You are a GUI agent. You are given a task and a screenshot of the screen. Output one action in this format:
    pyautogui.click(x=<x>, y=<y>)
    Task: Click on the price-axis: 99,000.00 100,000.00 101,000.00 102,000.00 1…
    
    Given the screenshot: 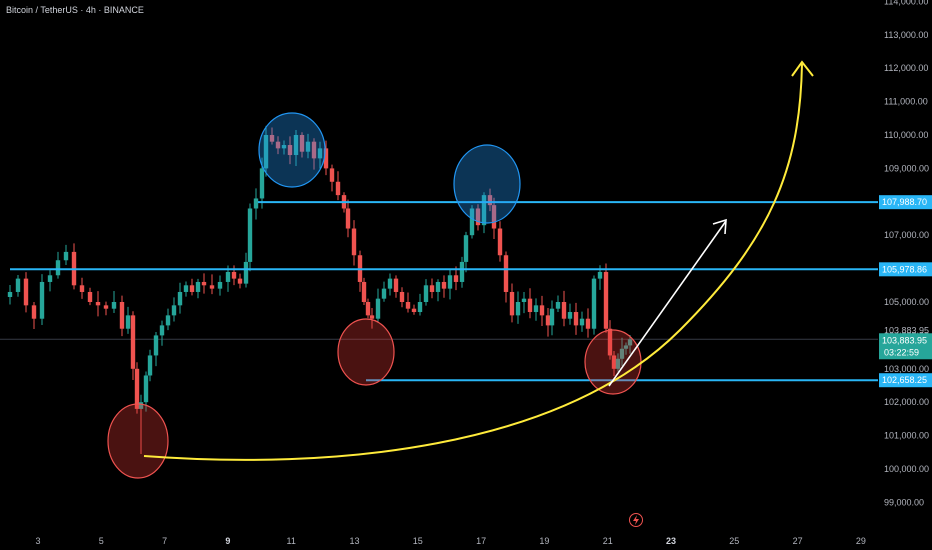 What is the action you would take?
    pyautogui.click(x=906, y=253)
    